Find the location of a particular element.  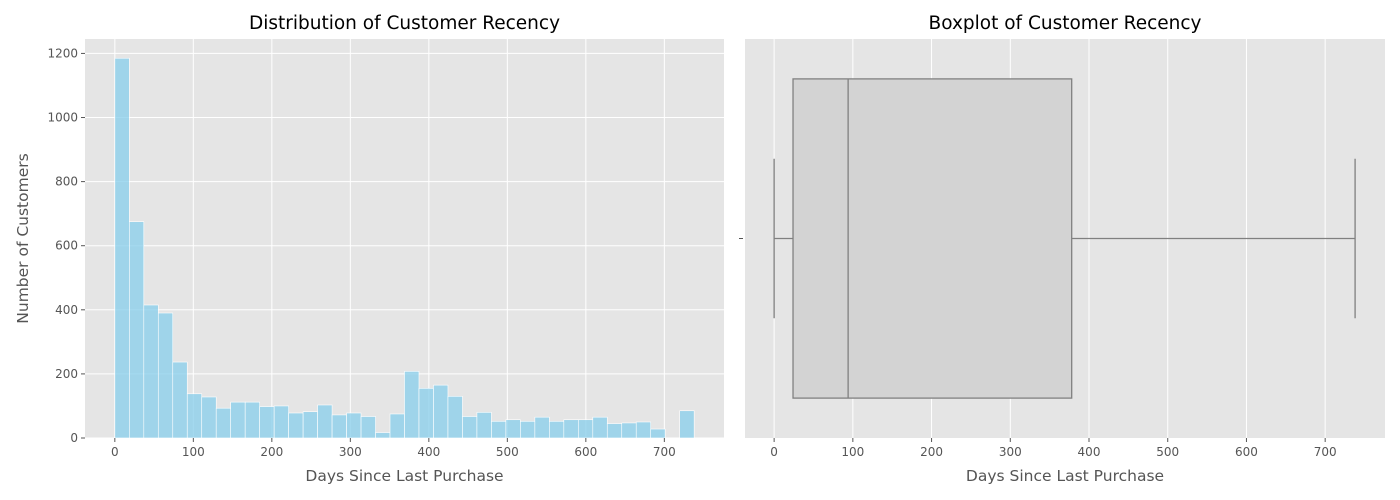

histogram-x-tick-label: 500 is located at coordinates (507, 452).